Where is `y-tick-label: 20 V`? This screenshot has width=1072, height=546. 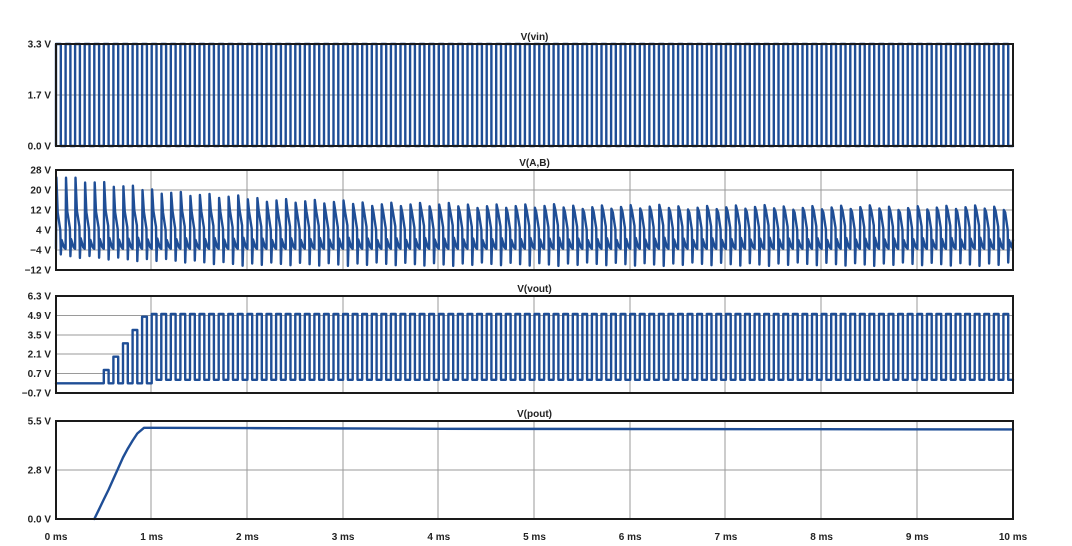
y-tick-label: 20 V is located at coordinates (40, 191).